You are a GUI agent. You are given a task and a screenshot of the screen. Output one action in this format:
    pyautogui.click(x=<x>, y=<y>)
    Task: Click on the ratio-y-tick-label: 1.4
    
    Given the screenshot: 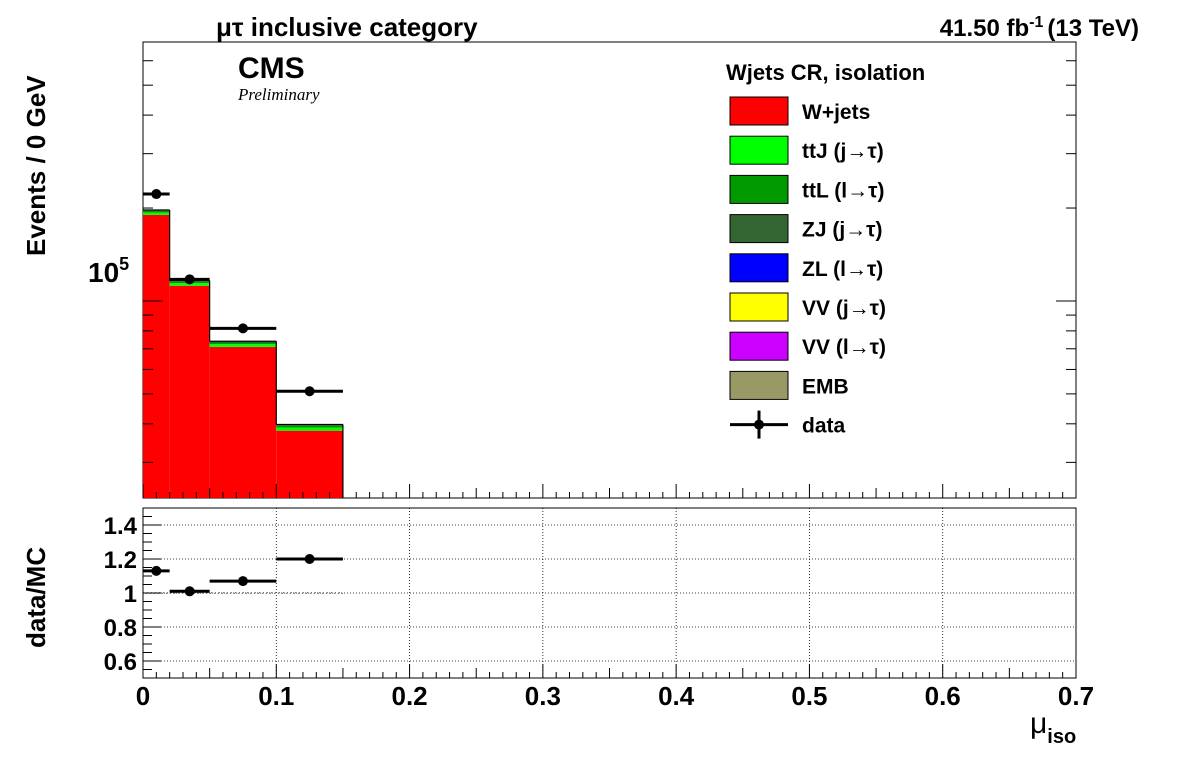 What is the action you would take?
    pyautogui.click(x=121, y=526)
    